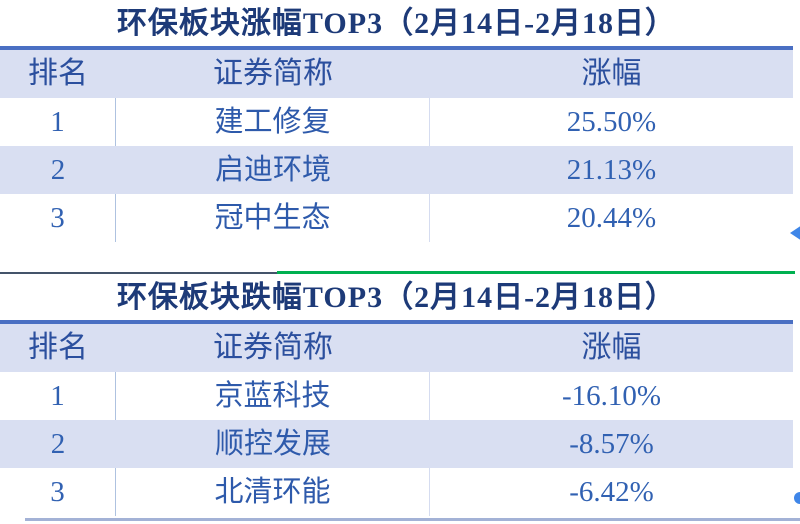  I want to click on stock-name-cell: 建工修复, so click(273, 122).